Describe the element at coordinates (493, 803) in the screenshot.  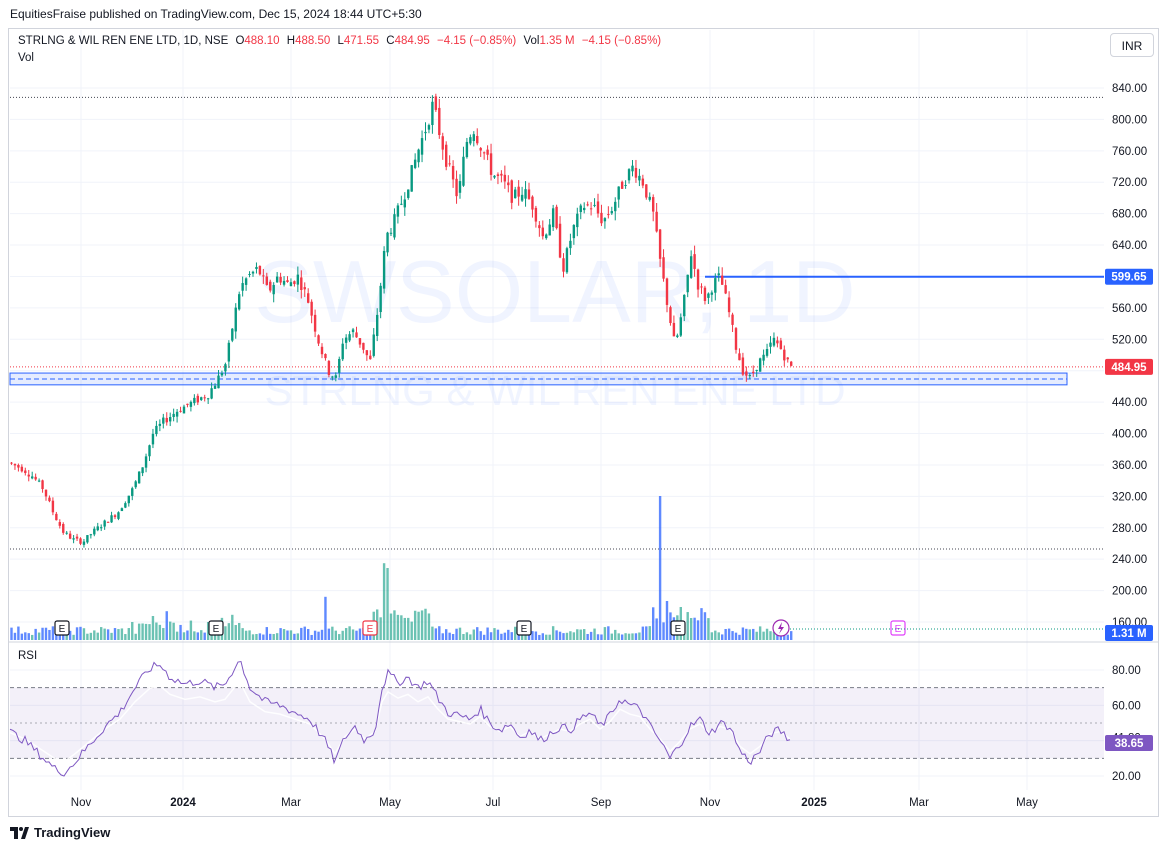
I see `time-tick-label: Jul` at that location.